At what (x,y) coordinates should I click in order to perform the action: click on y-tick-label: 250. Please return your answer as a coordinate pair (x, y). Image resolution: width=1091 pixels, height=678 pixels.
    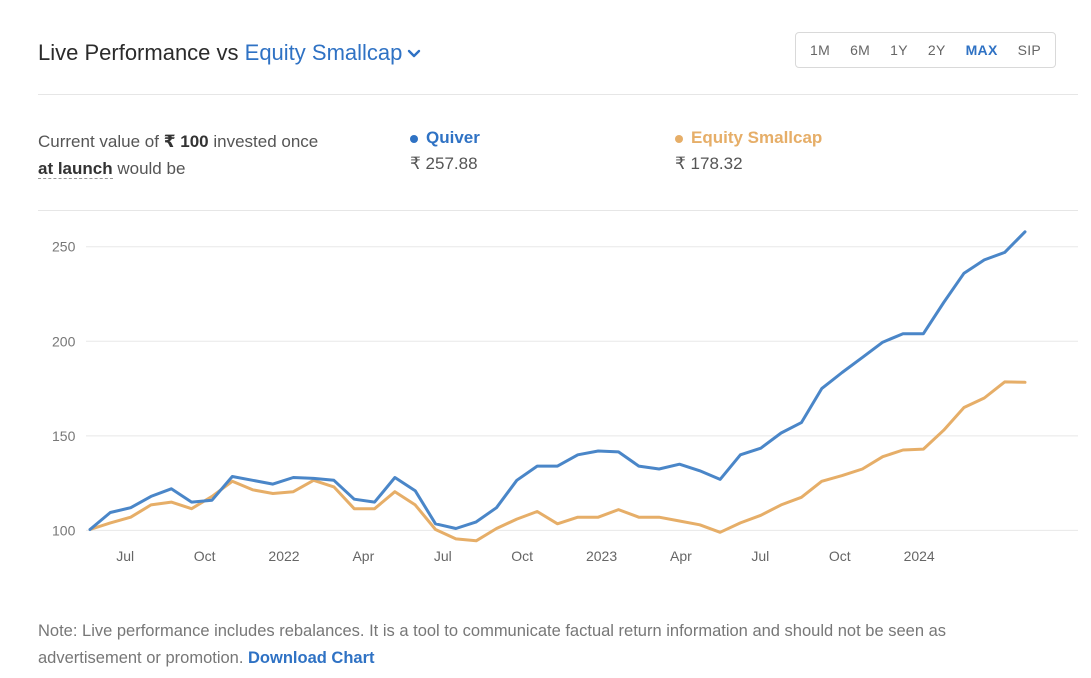
    Looking at the image, I should click on (64, 247).